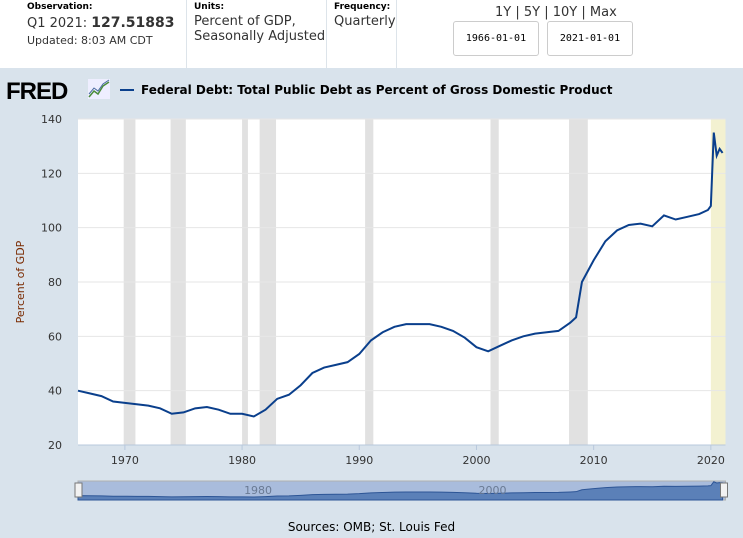  What do you see at coordinates (496, 38) in the screenshot?
I see `start-date-input: 1966-01-01` at bounding box center [496, 38].